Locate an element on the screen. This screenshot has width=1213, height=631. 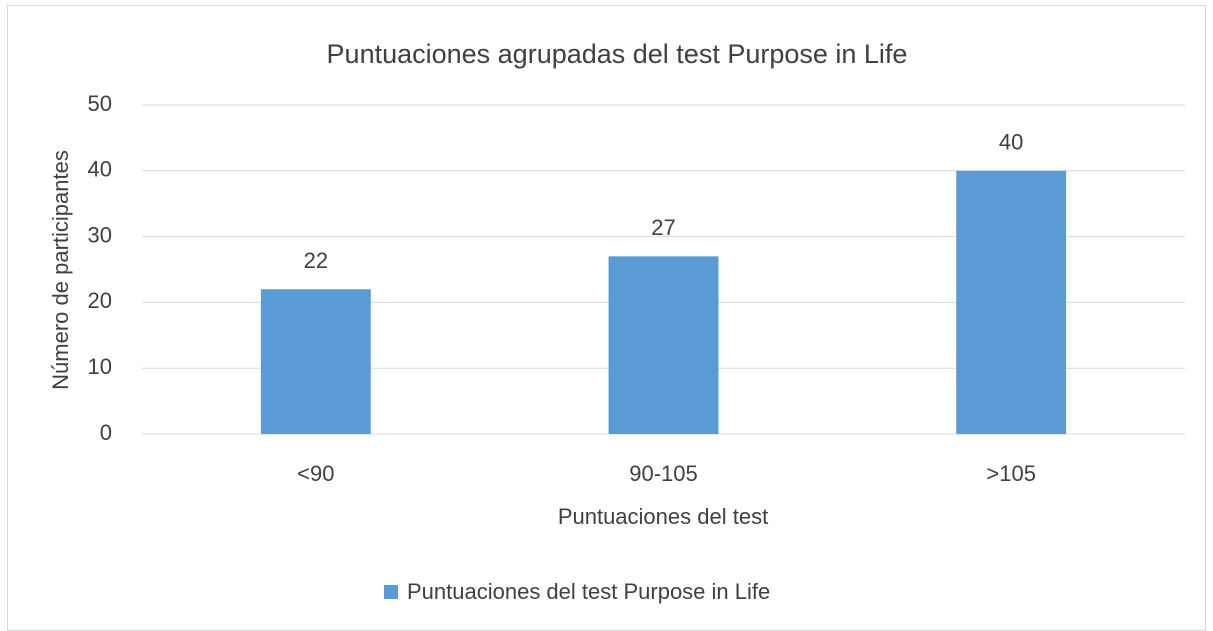
data-label: 22 is located at coordinates (316, 260).